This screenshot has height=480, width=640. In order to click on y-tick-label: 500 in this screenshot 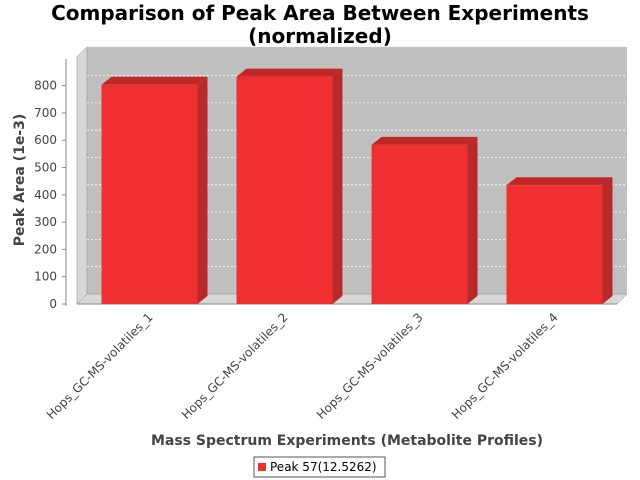, I will do `click(45, 168)`.